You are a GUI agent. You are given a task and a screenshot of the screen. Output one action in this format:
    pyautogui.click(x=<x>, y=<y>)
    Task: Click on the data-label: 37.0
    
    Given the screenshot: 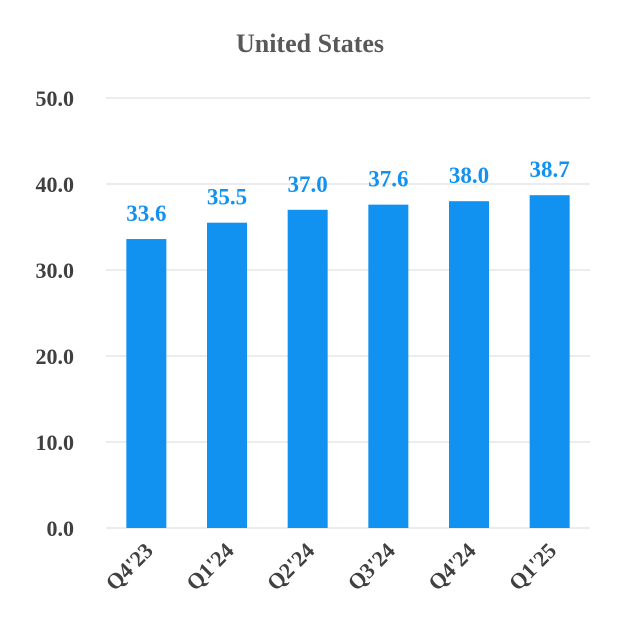 What is the action you would take?
    pyautogui.click(x=308, y=184)
    